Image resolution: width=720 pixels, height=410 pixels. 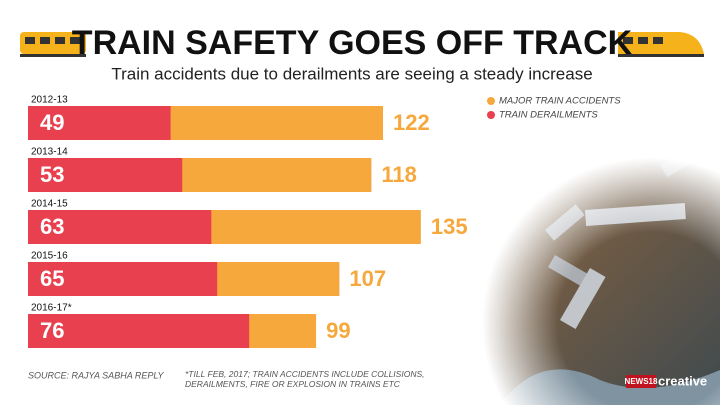 What do you see at coordinates (51, 308) in the screenshot?
I see `category-label: 2016-17*` at bounding box center [51, 308].